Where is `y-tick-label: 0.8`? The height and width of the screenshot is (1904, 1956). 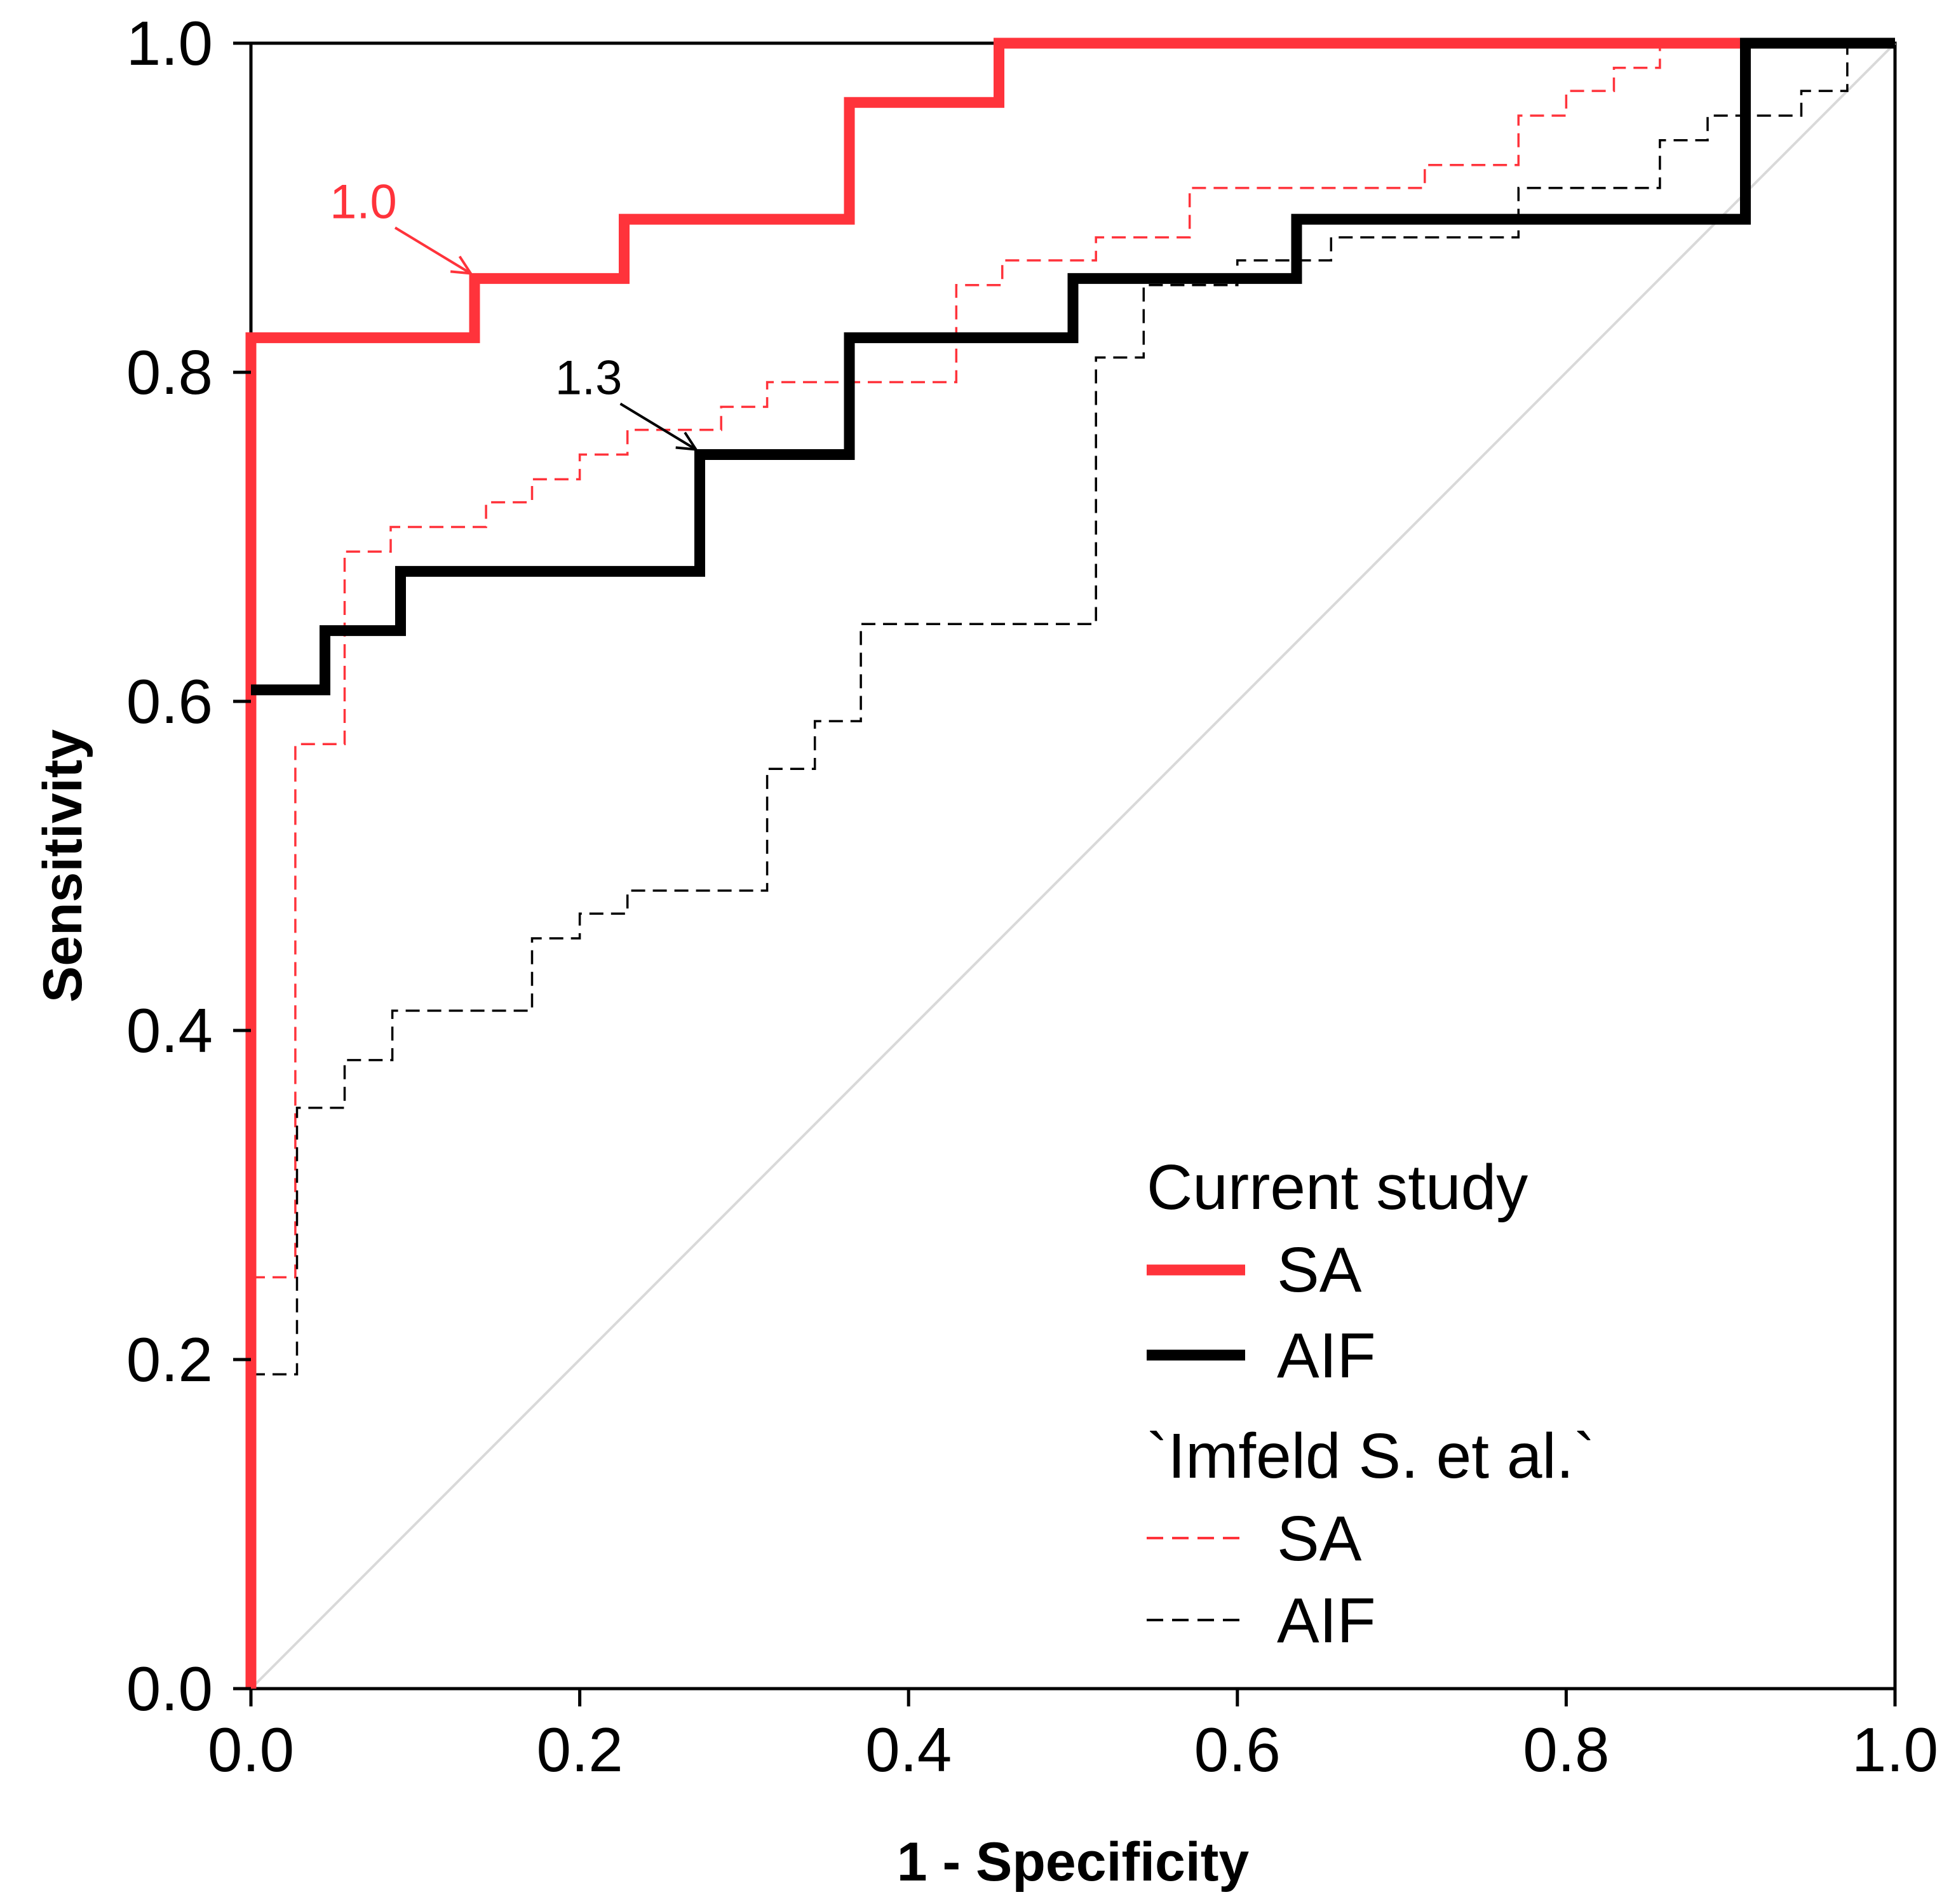
y-tick-label: 0.8 is located at coordinates (169, 372).